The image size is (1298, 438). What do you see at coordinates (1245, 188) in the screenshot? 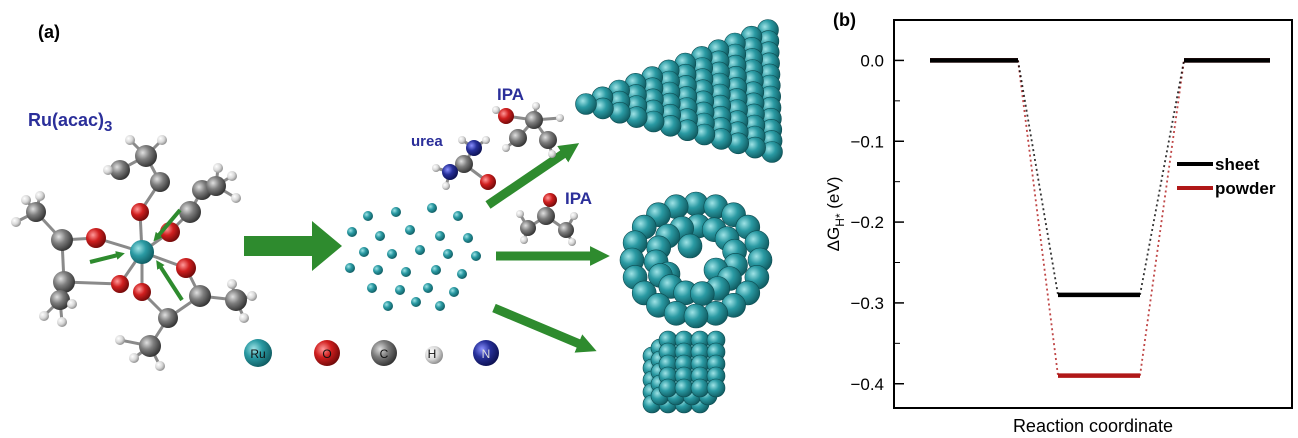
I see `legend-label-powder: powder` at bounding box center [1245, 188].